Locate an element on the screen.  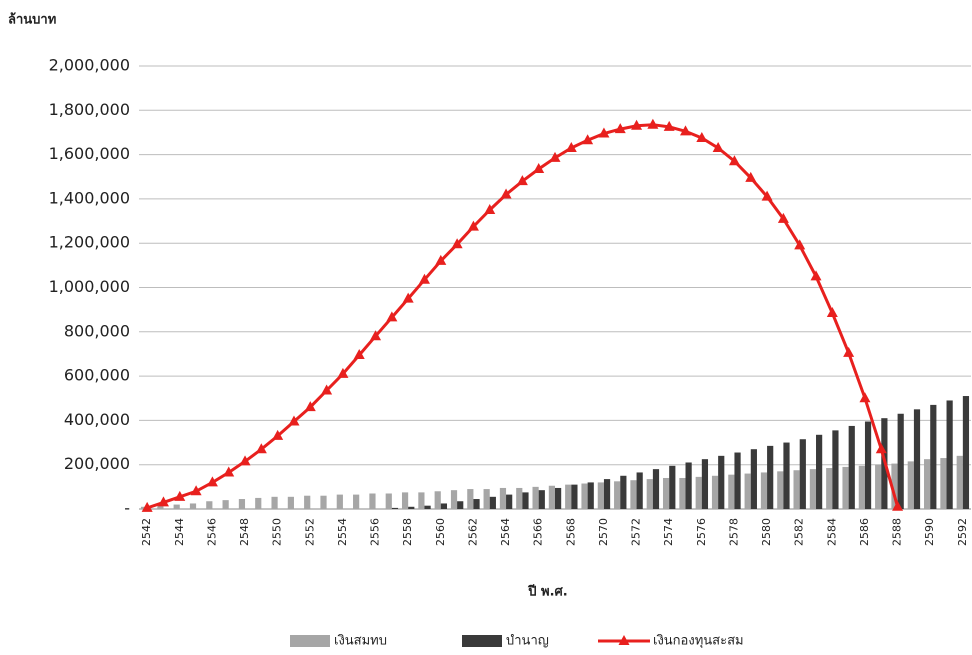
y-axis-title: ล้านบาท is located at coordinates (32, 20).